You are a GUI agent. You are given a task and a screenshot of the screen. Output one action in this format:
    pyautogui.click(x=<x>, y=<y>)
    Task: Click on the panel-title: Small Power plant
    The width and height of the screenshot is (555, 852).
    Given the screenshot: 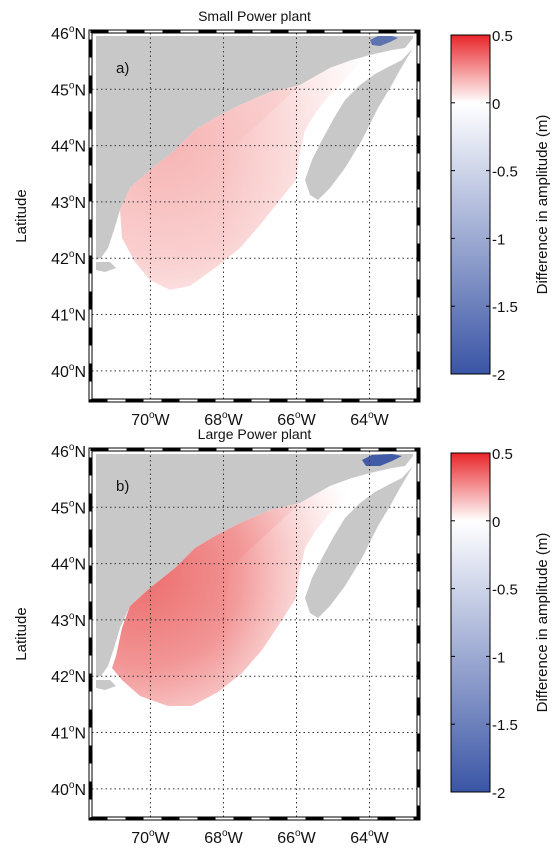 What is the action you would take?
    pyautogui.click(x=254, y=16)
    